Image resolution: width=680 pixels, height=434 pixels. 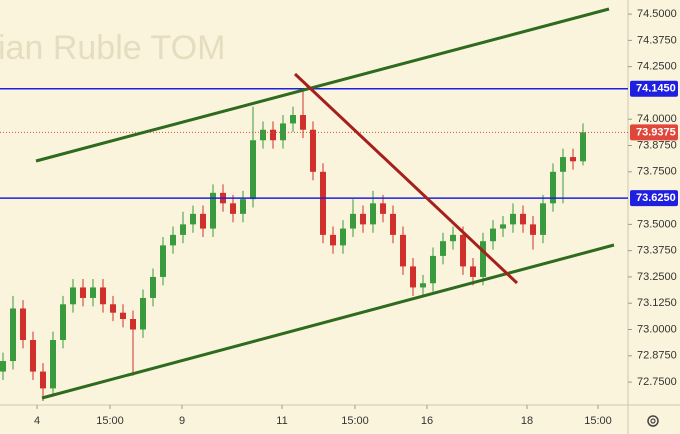 I want to click on y-tick-label: 72.8750, so click(x=657, y=356).